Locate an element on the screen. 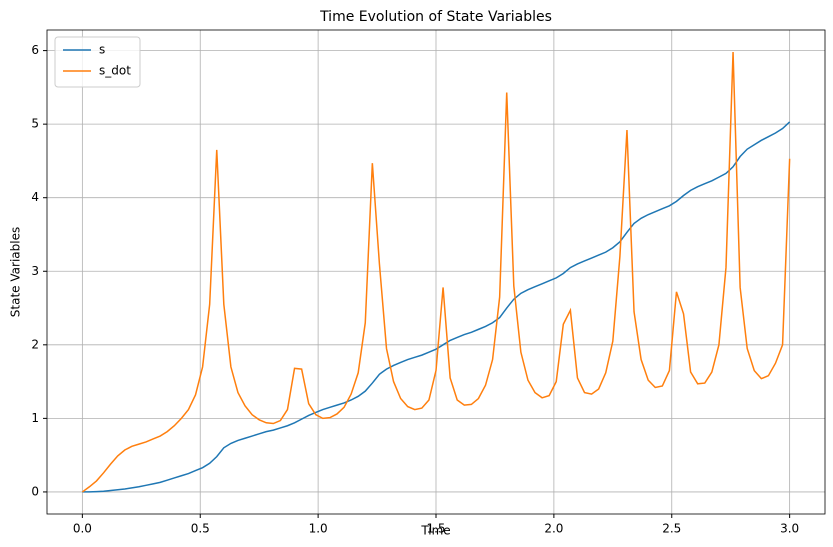  y-tick-label: 1 is located at coordinates (35, 418).